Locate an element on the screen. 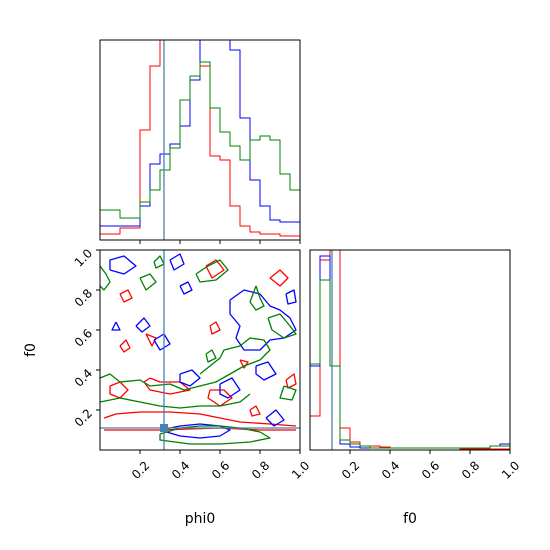 Image resolution: width=550 pixels, height=550 pixels. histogram-phi0-plot-area is located at coordinates (200, 140).